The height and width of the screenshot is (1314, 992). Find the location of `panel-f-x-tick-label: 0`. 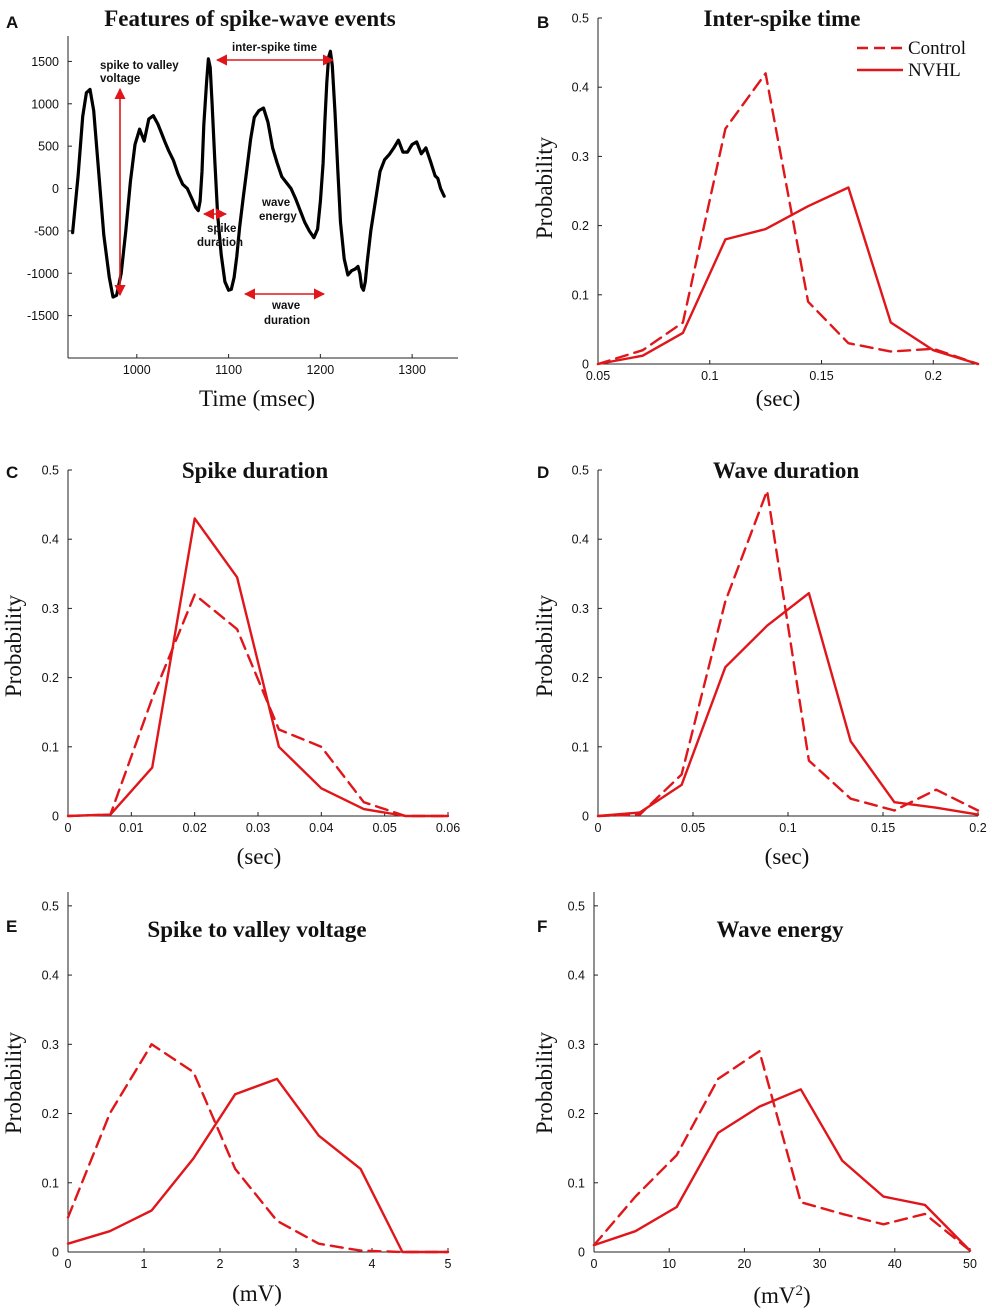

panel-f-x-tick-label: 0 is located at coordinates (594, 1264).